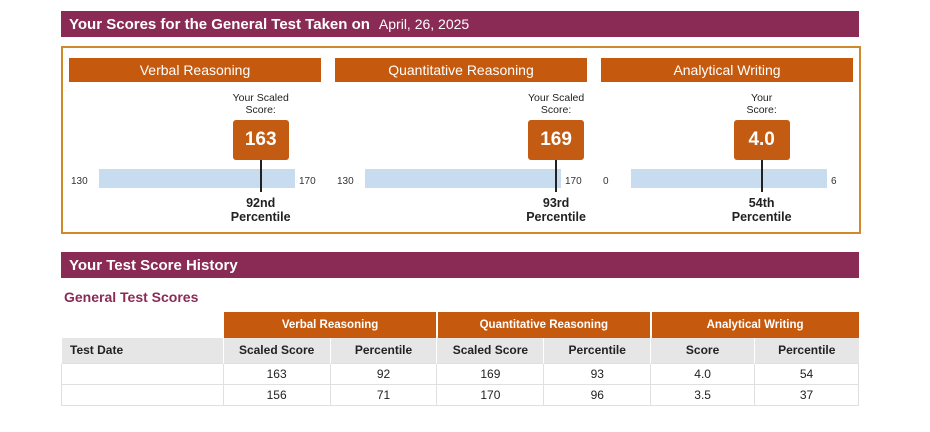 The height and width of the screenshot is (432, 930). I want to click on cell-writing-score: 4.0, so click(703, 373).